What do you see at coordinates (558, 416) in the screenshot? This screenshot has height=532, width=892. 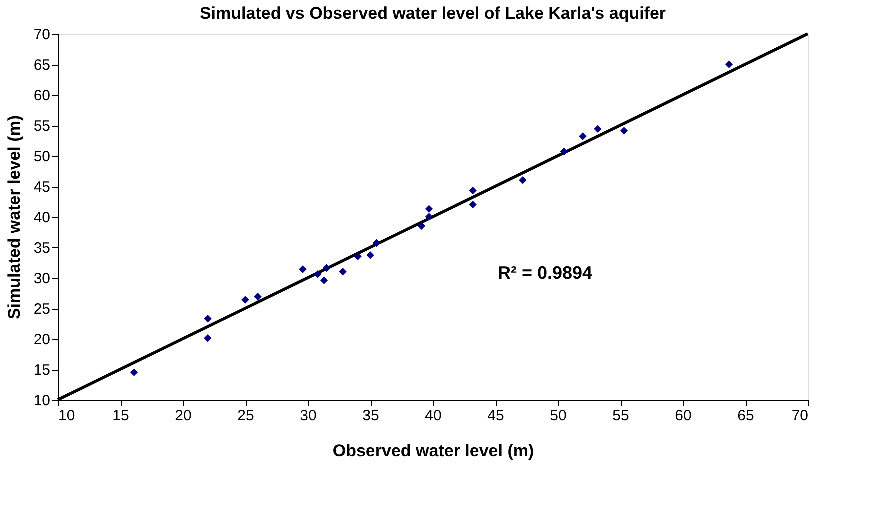 I see `x-tick-label: 50` at bounding box center [558, 416].